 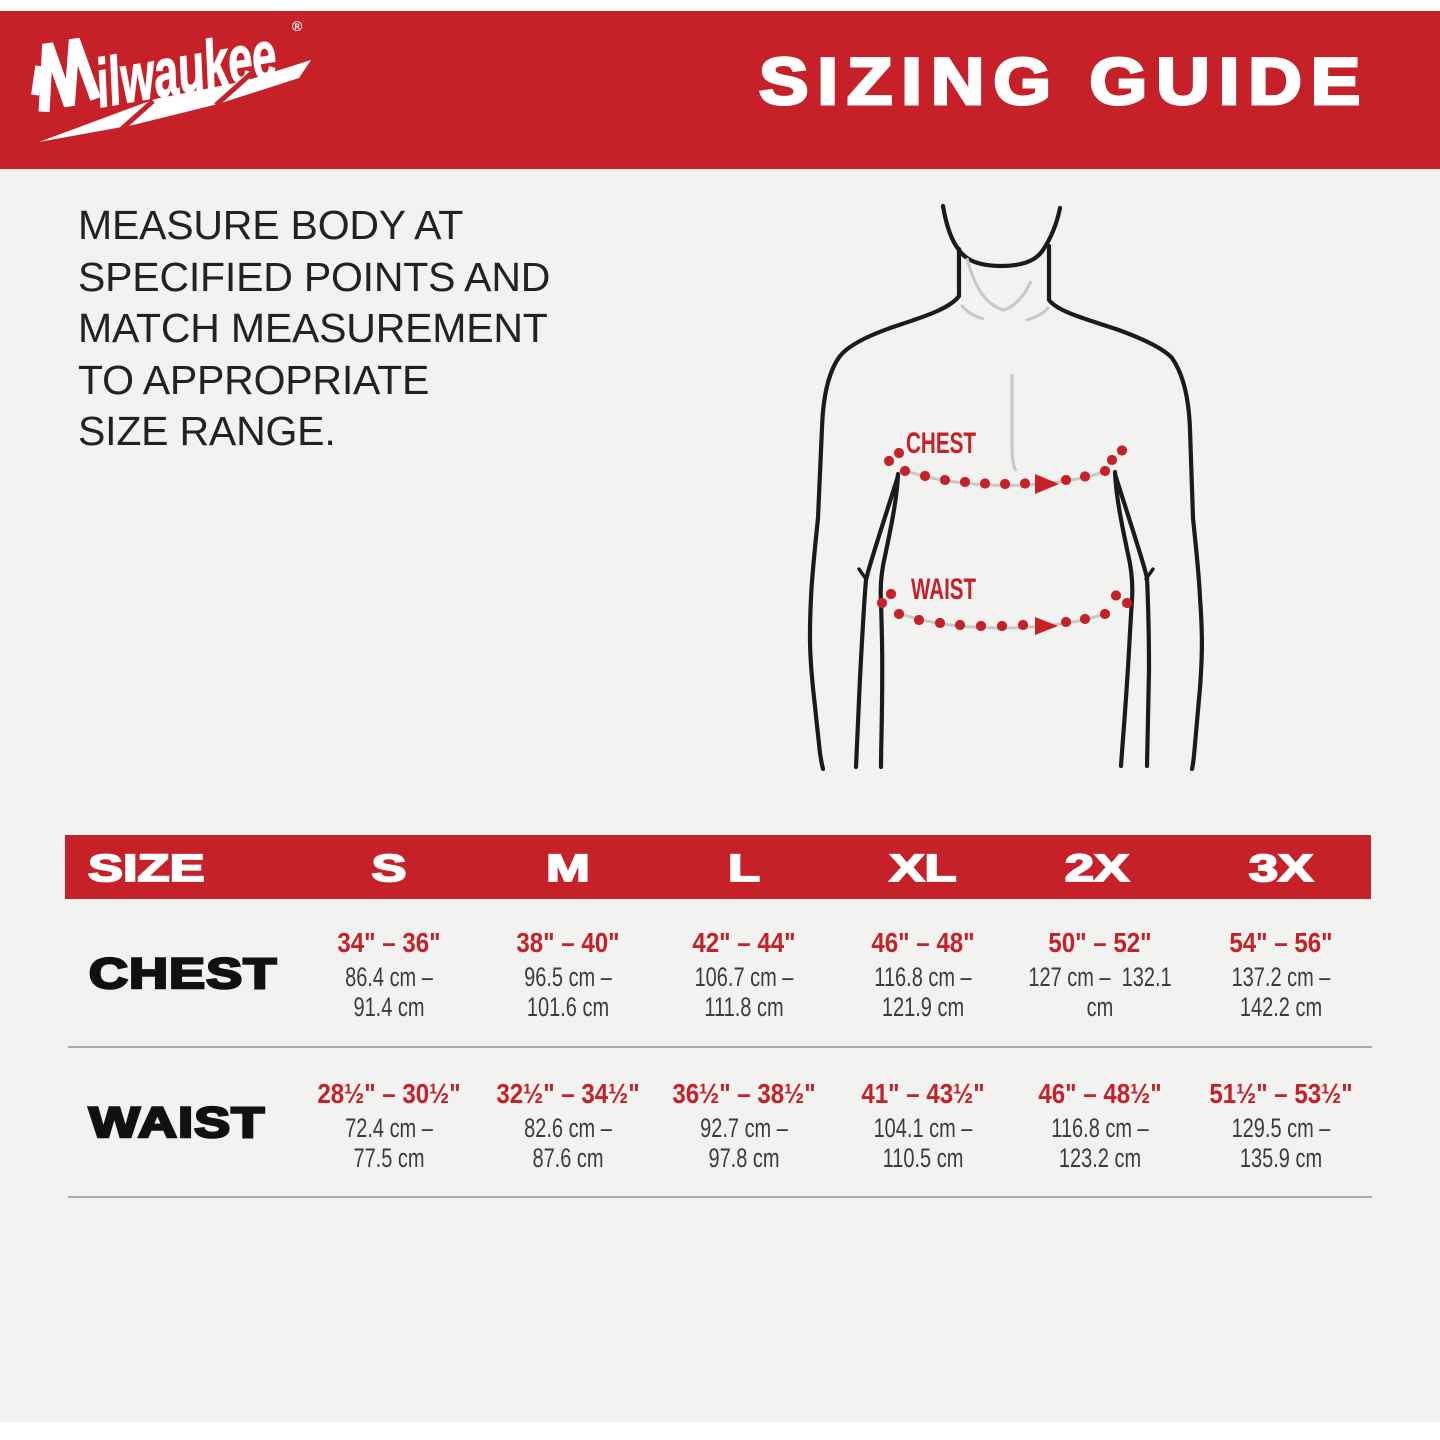 What do you see at coordinates (943, 589) in the screenshot?
I see `svg-text: WAIST` at bounding box center [943, 589].